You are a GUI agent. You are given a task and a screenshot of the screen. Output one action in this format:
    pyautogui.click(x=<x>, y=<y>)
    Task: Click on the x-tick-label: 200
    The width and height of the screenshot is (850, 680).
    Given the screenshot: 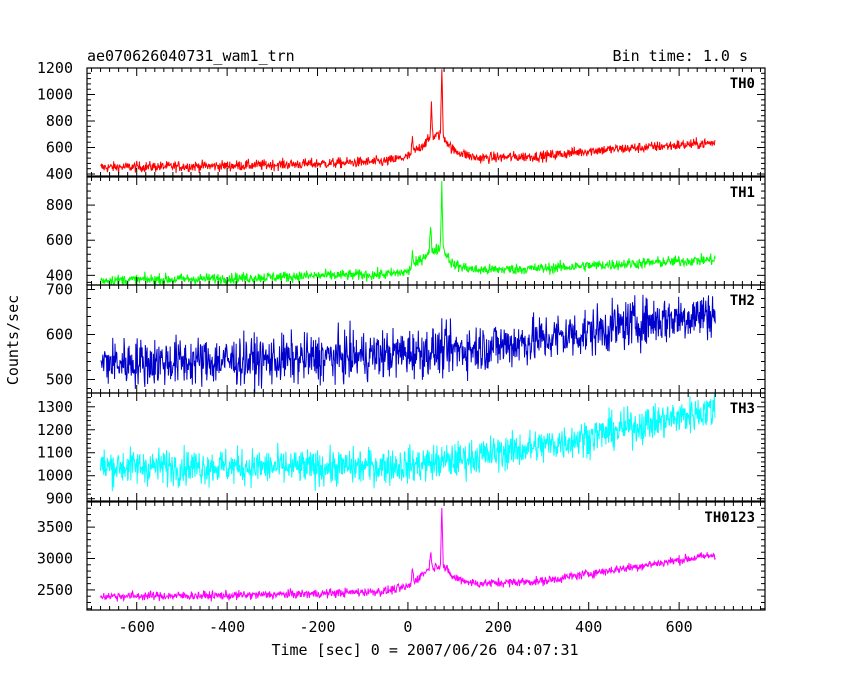 What is the action you would take?
    pyautogui.click(x=498, y=627)
    